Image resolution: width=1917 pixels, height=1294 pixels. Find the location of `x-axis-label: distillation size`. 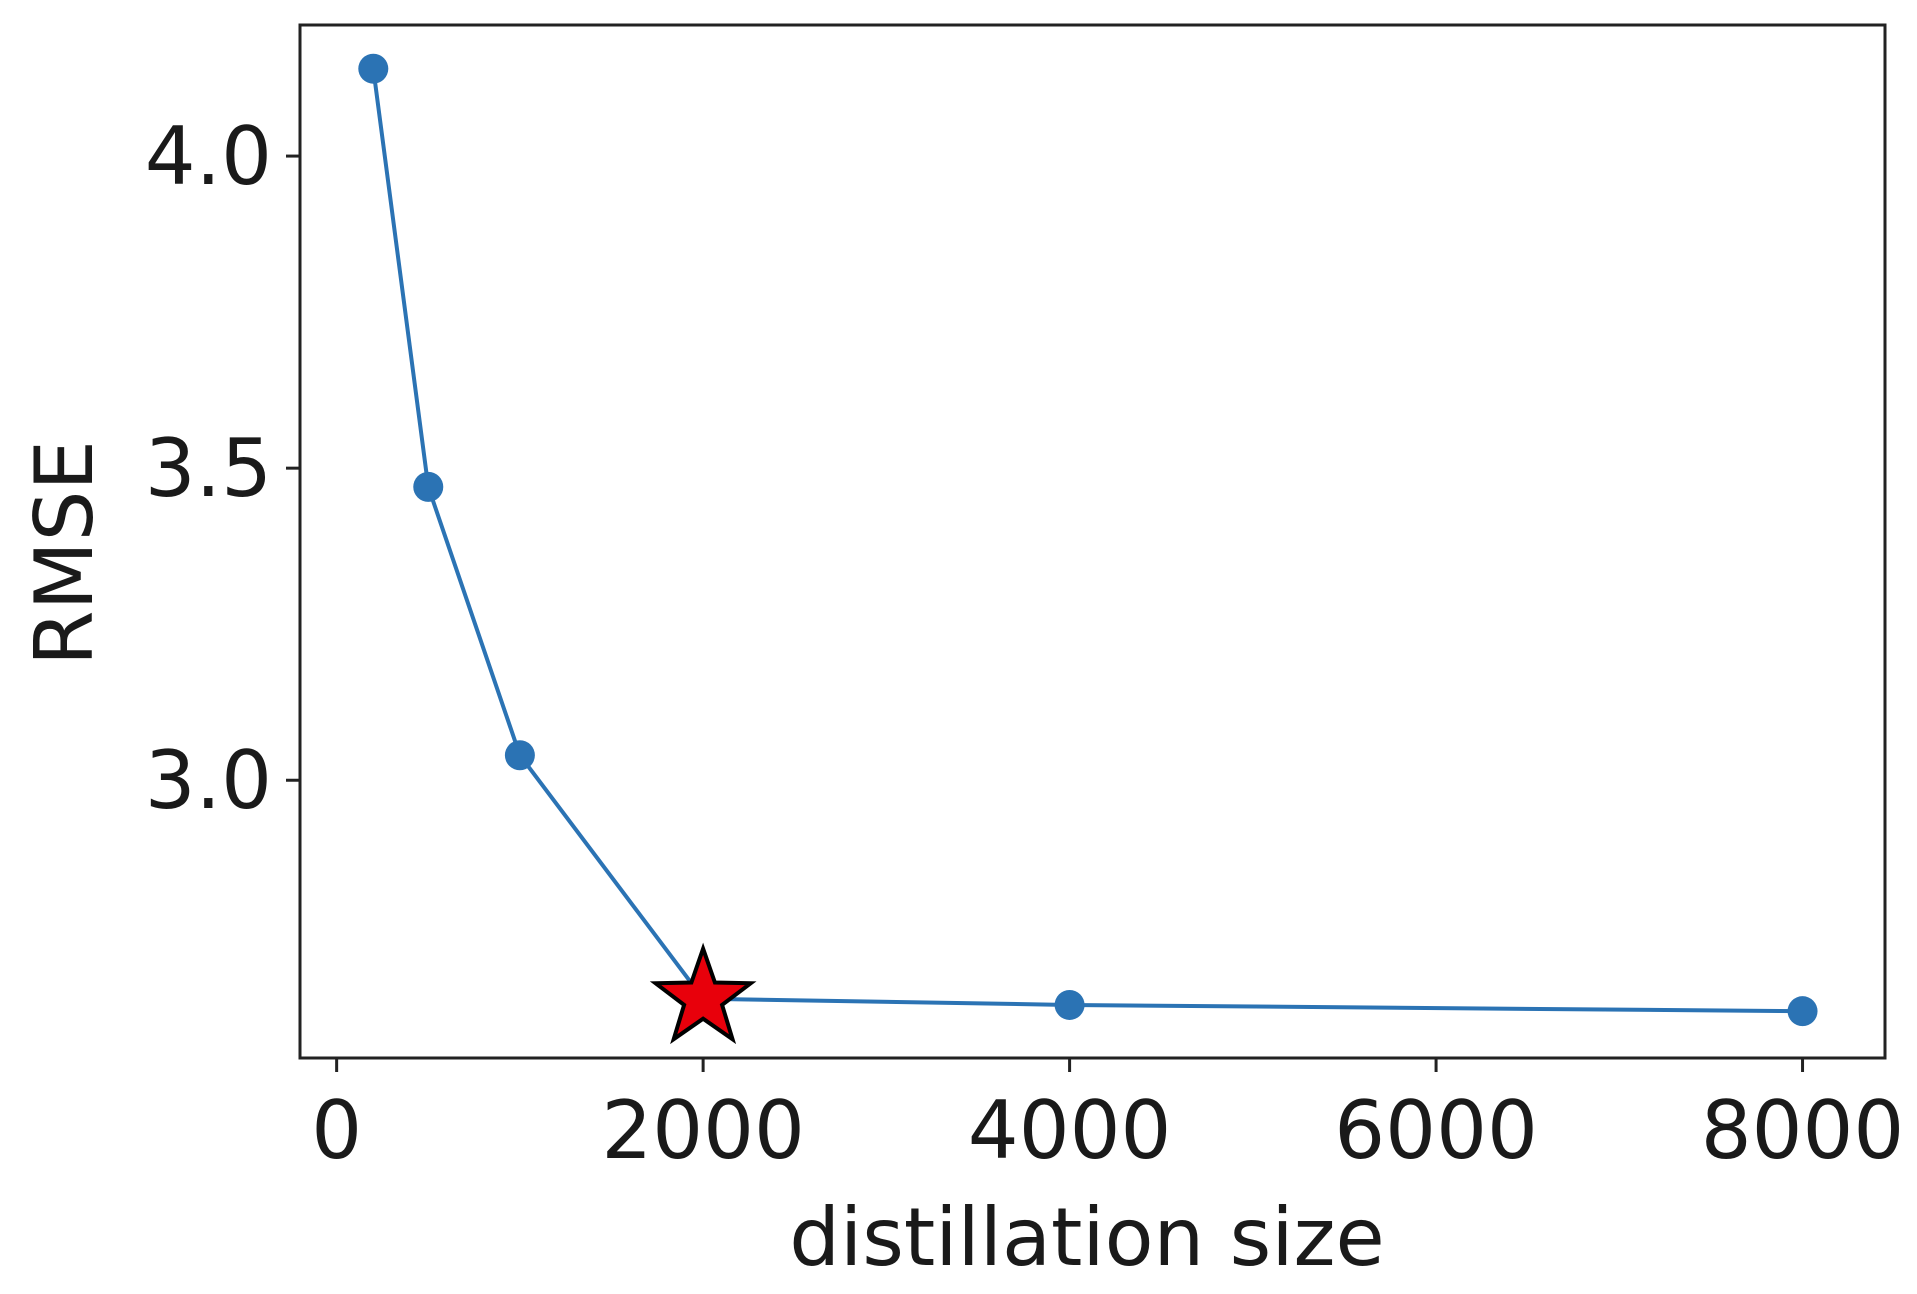

x-axis-label: distillation size is located at coordinates (1087, 1237).